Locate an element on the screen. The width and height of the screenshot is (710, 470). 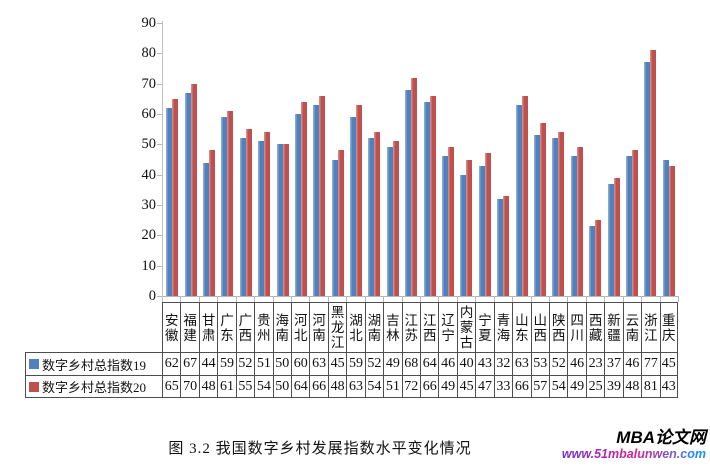
category-slot-湖北 is located at coordinates (356, 159).